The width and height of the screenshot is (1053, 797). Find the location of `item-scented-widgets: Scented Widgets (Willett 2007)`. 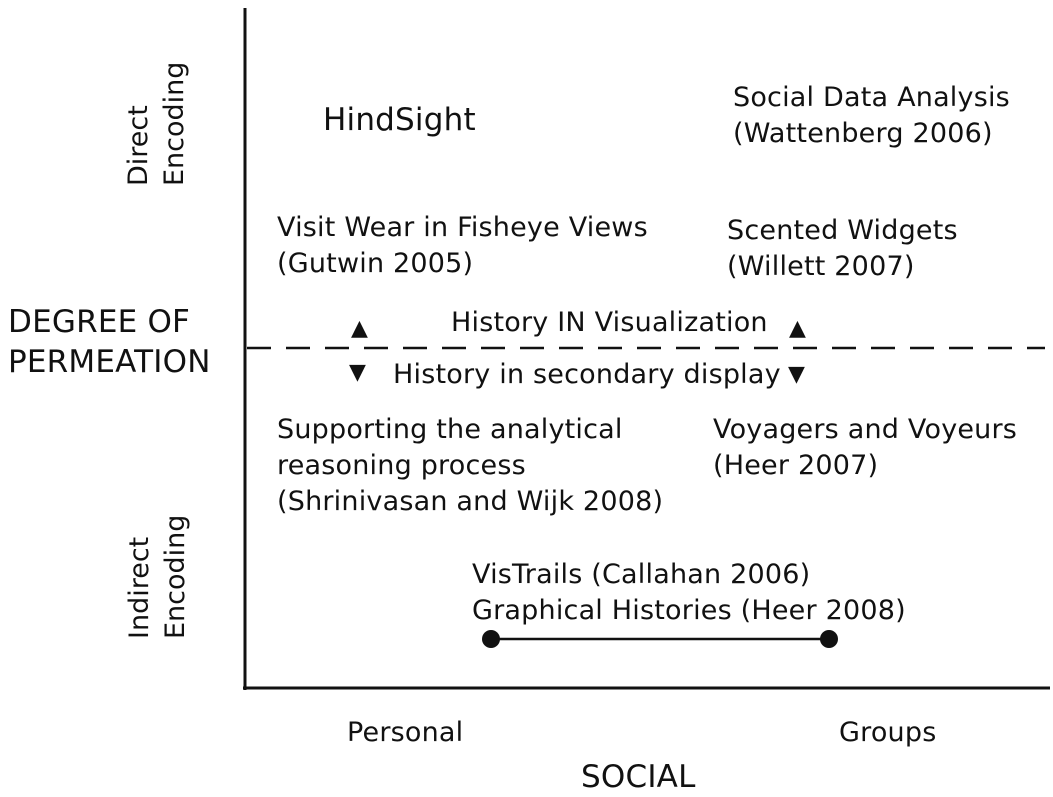

item-scented-widgets: Scented Widgets (Willett 2007) is located at coordinates (842, 249).